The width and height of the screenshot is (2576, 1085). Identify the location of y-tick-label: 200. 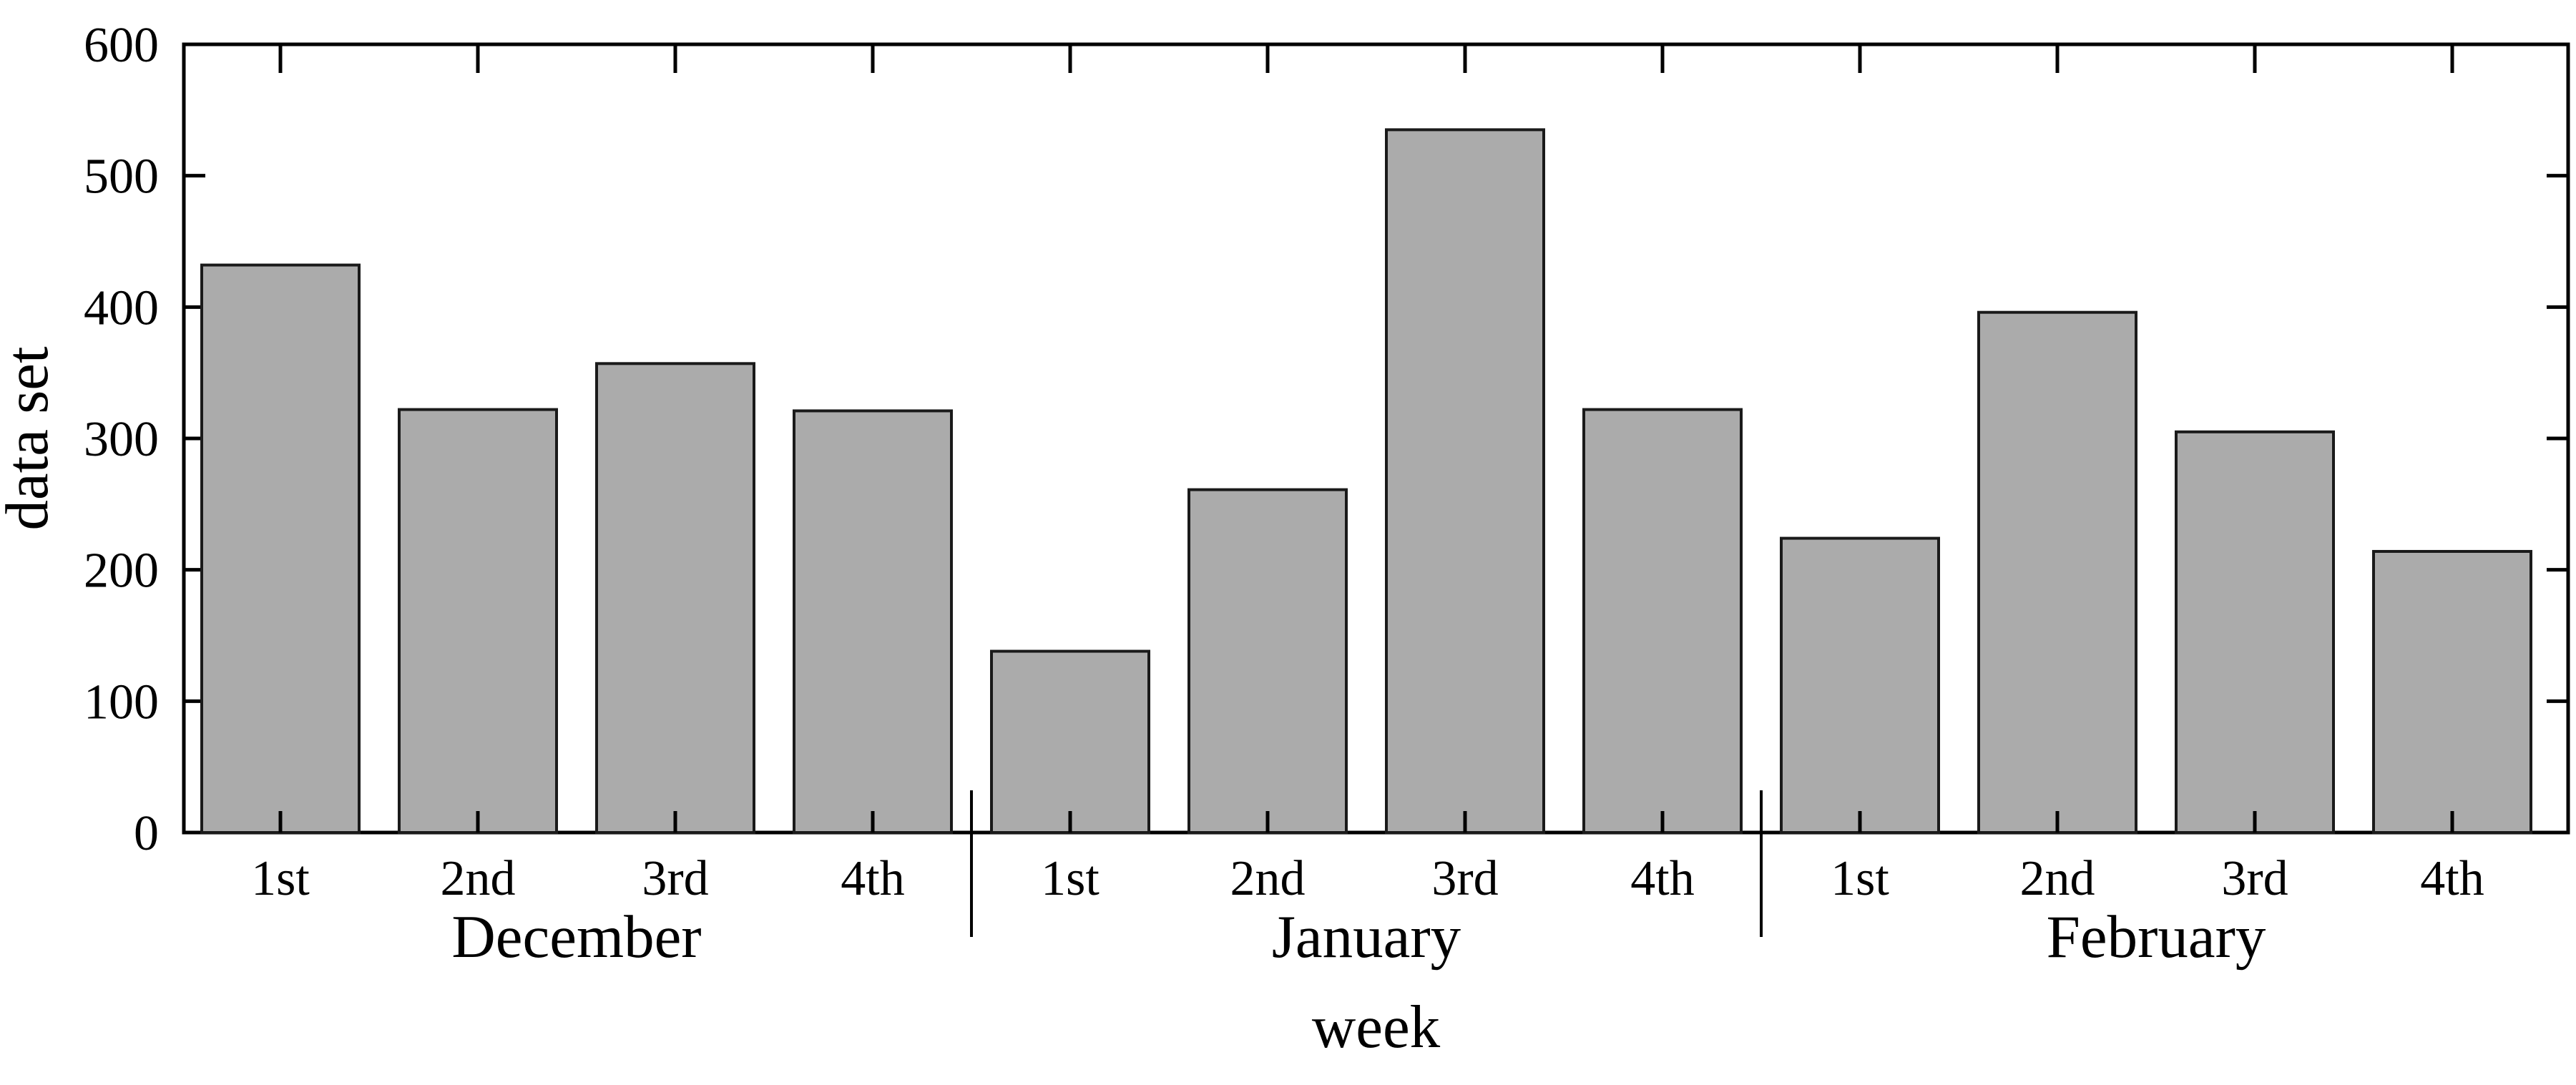
(121, 571).